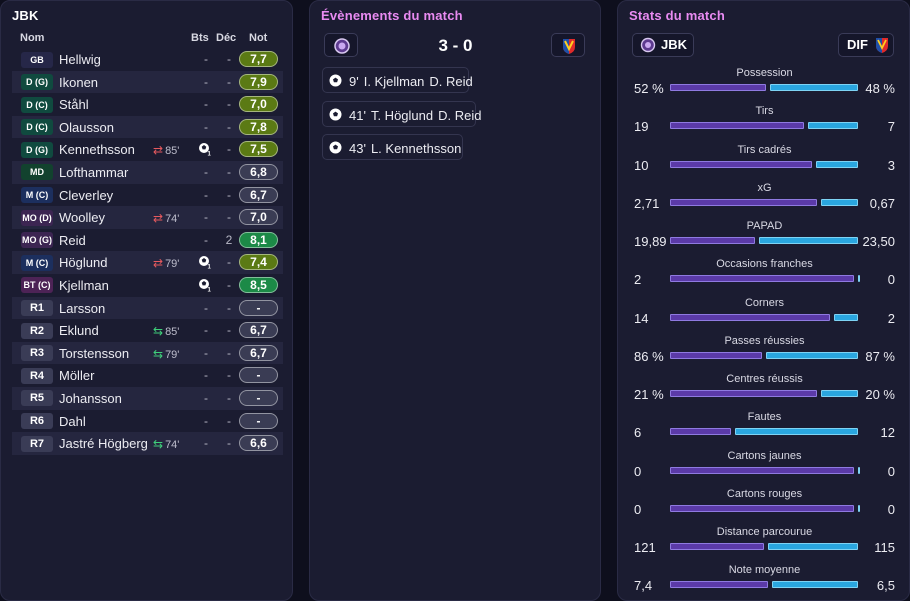  Describe the element at coordinates (147, 217) in the screenshot. I see `player-row: MO (D) Woolley ⇄ 74' - -7,0` at that location.